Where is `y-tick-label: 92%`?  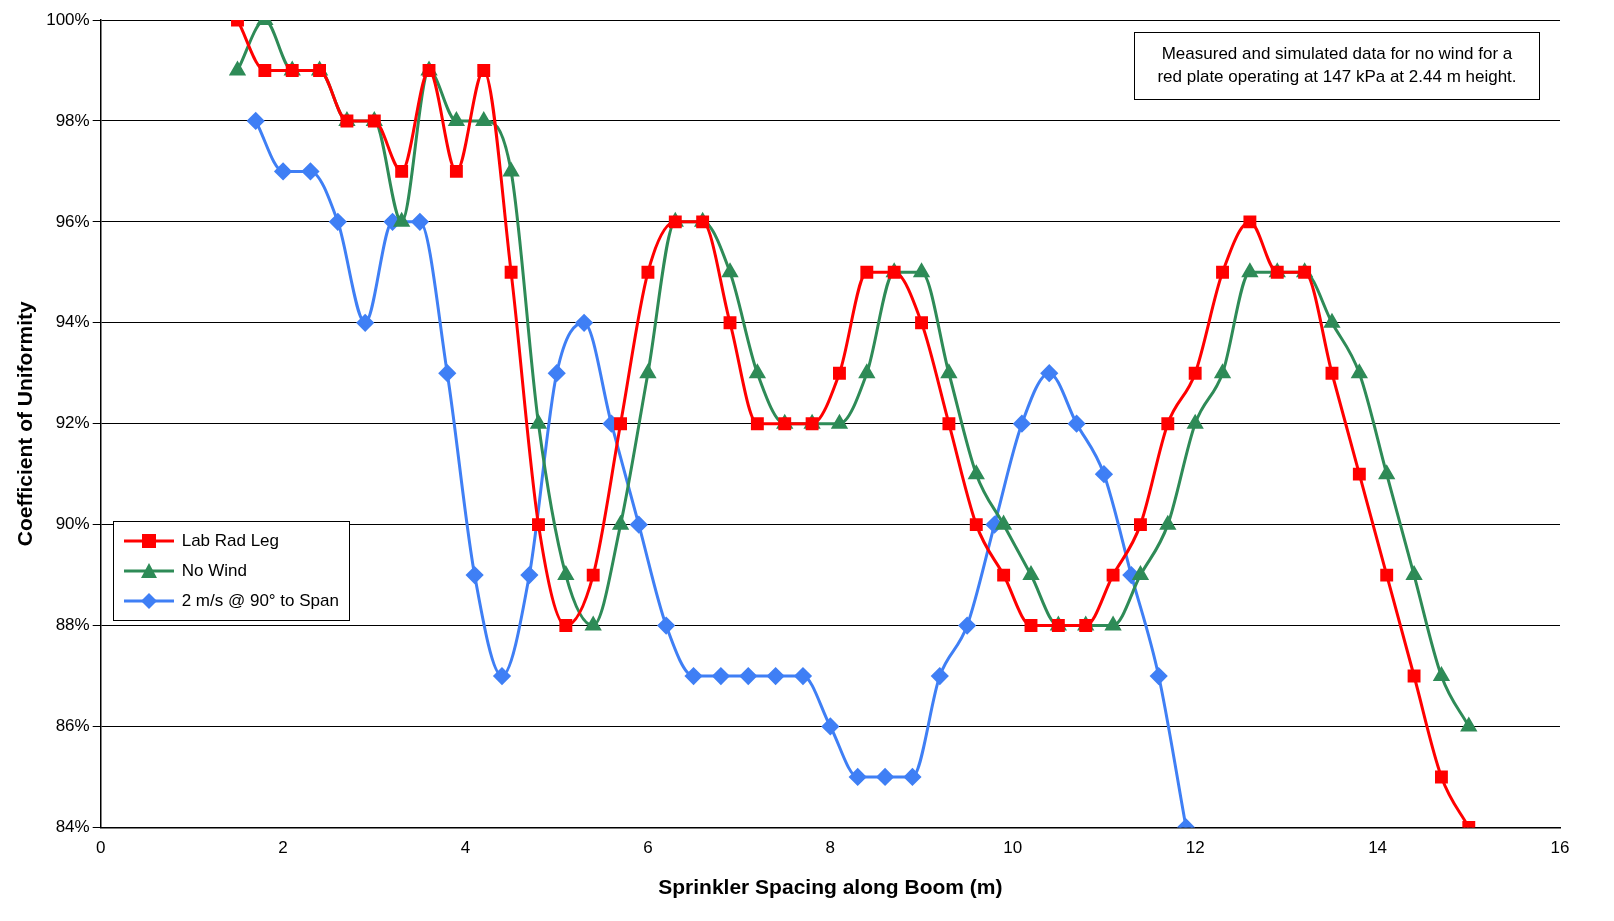
y-tick-label: 92% is located at coordinates (72, 423).